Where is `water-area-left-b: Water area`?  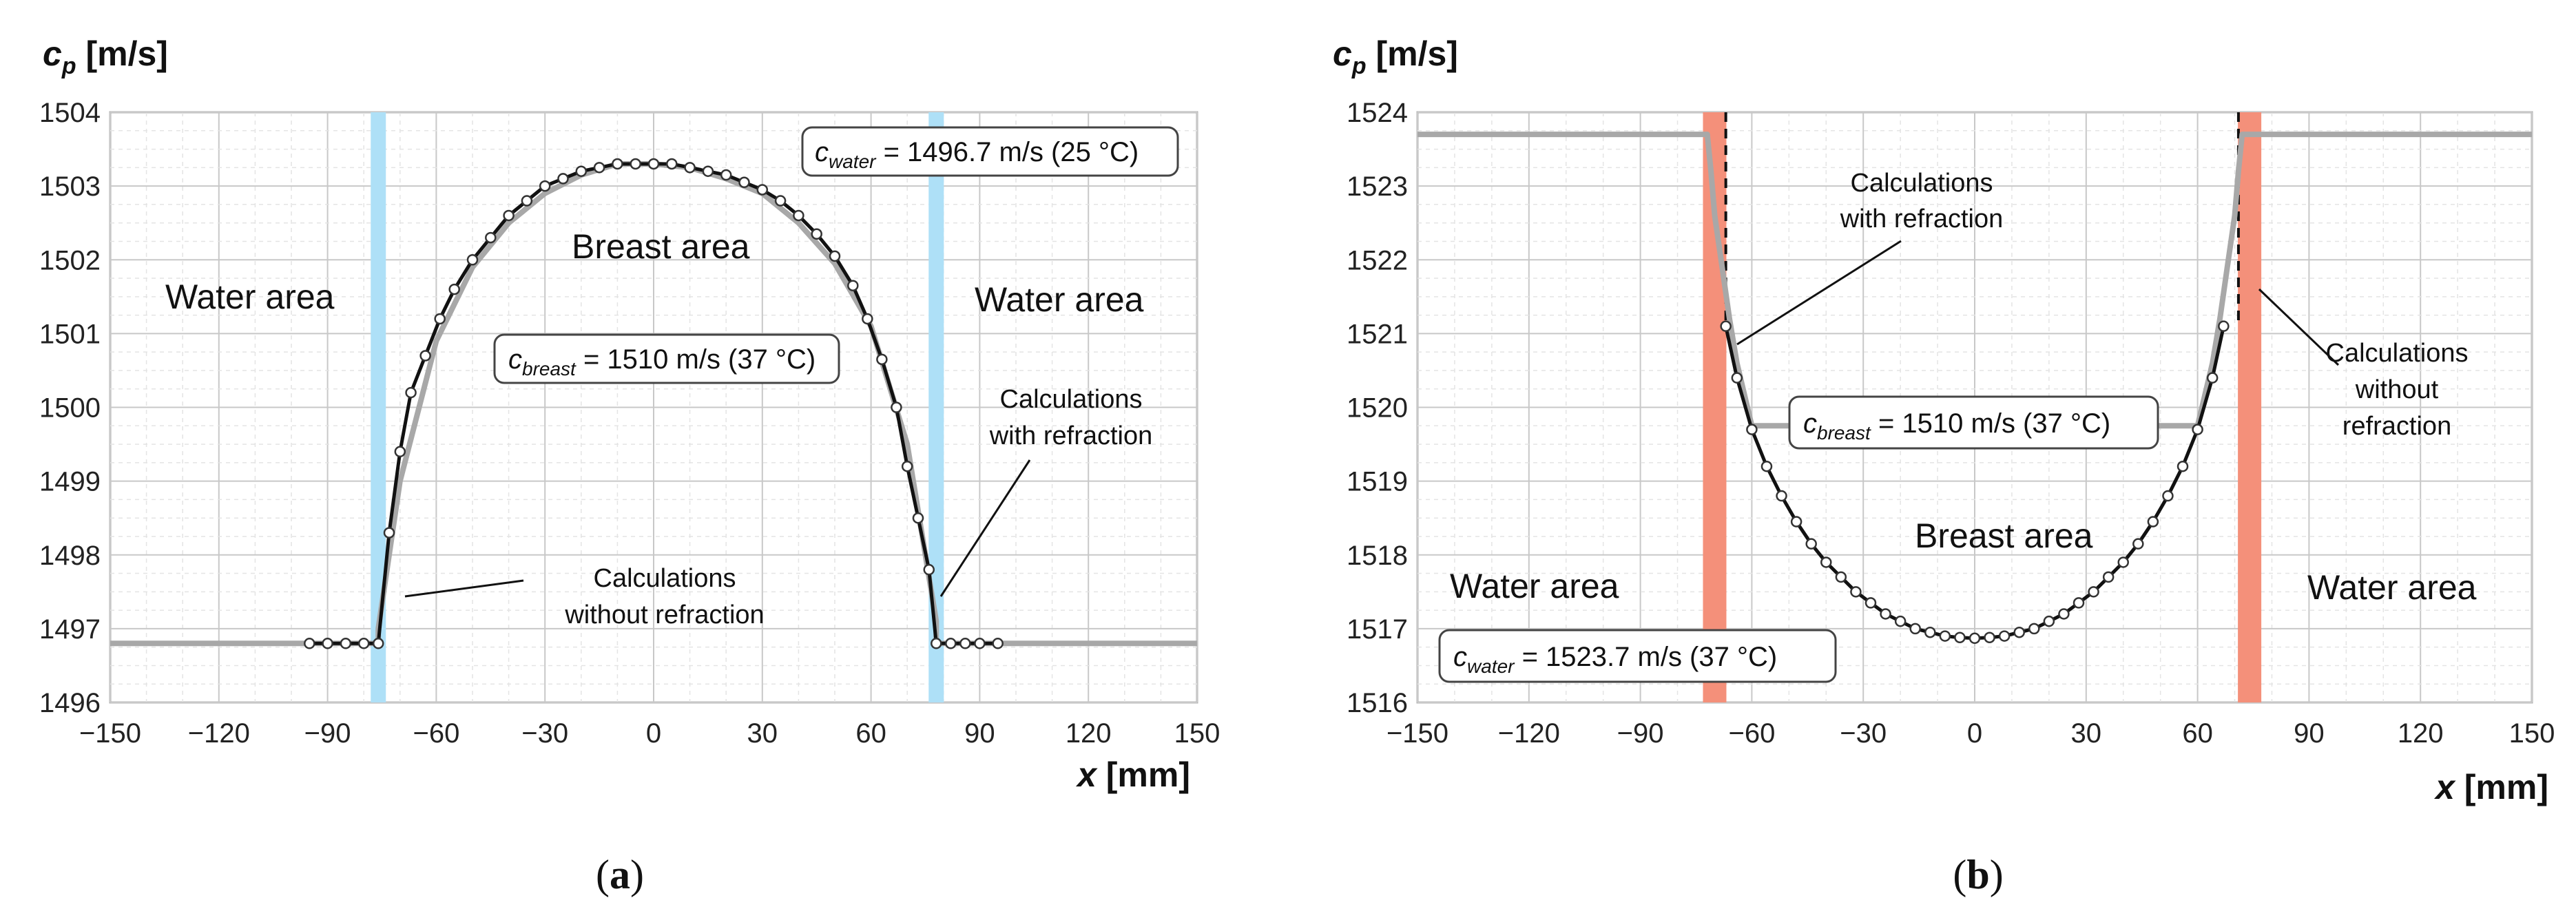 water-area-left-b: Water area is located at coordinates (1534, 586).